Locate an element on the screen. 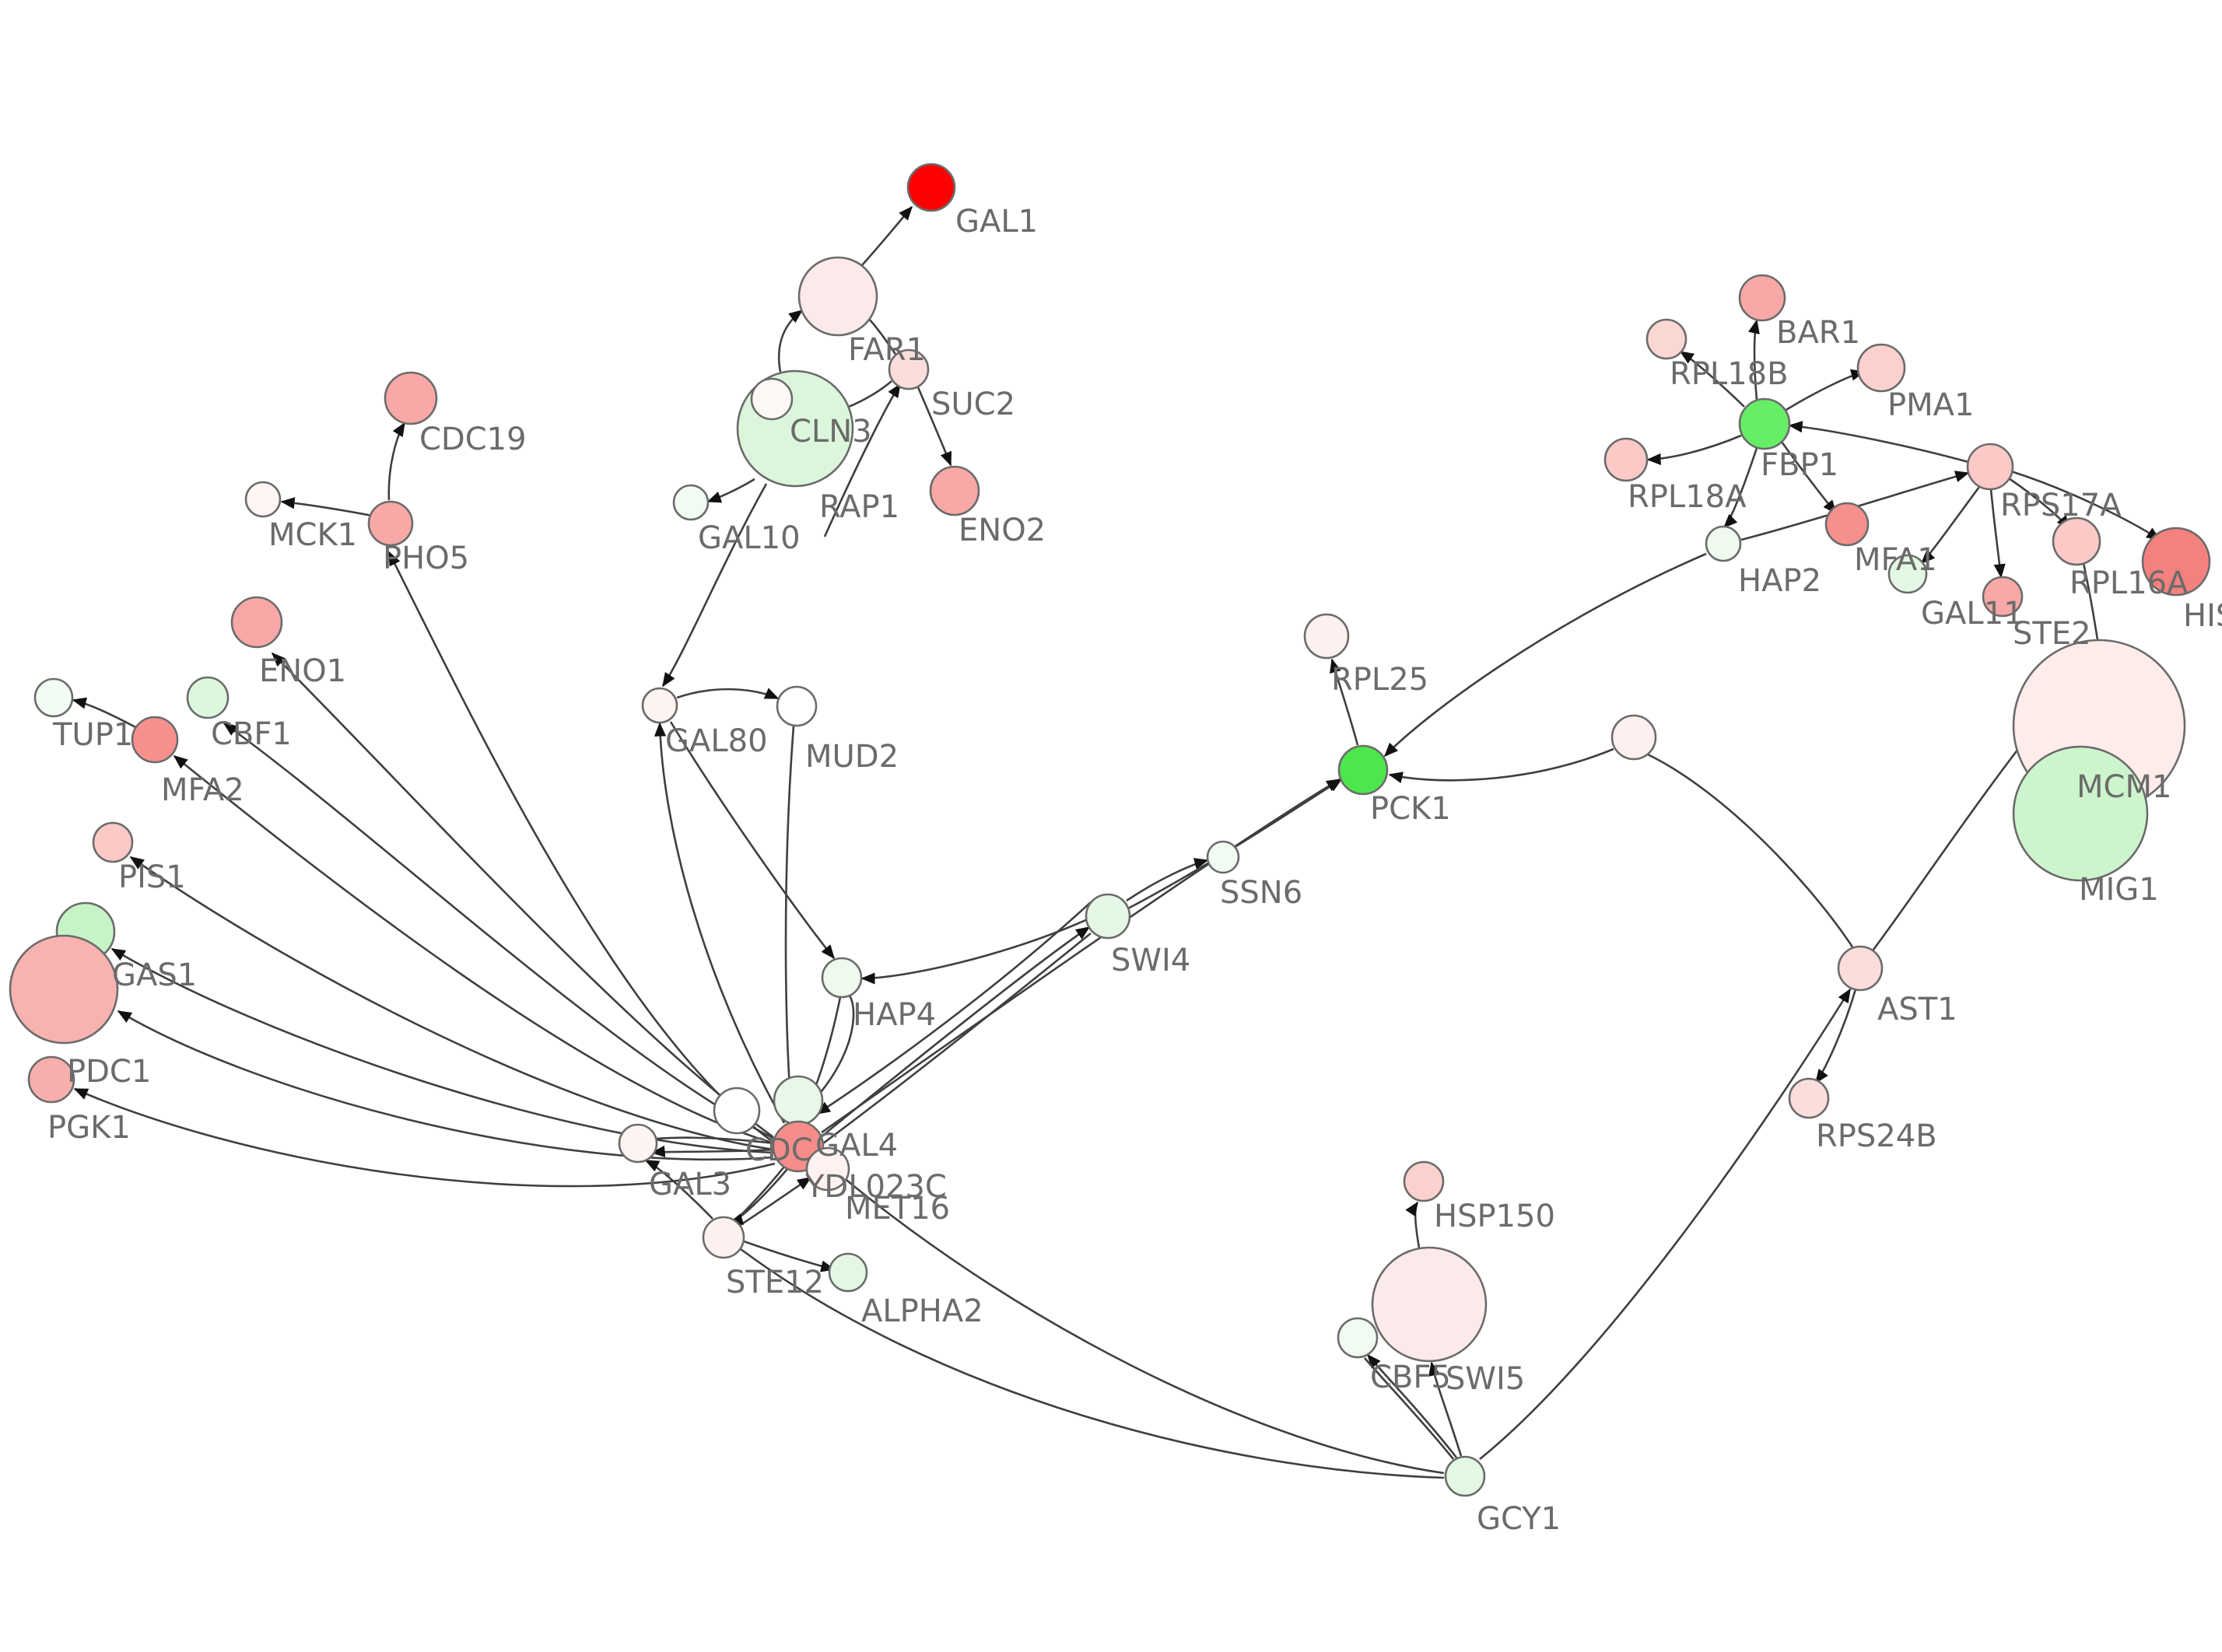 The image size is (2222, 1652). gene-label-mfa1: MFA1 is located at coordinates (1895, 560).